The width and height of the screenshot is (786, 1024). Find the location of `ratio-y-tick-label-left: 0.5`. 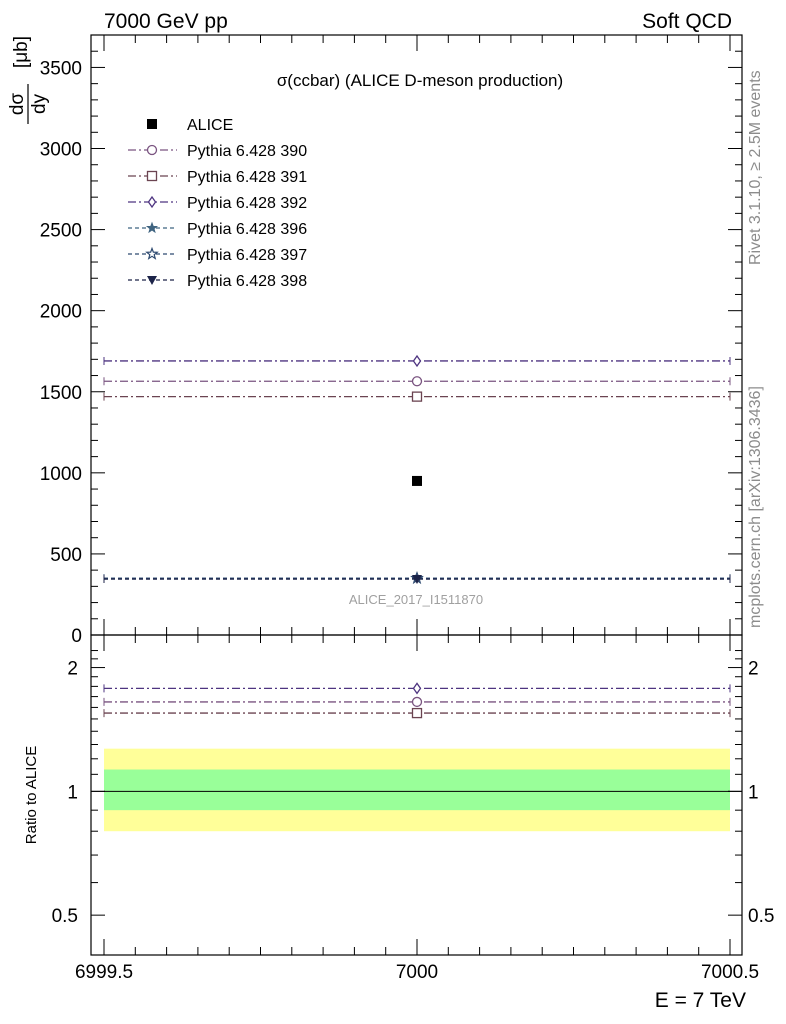

ratio-y-tick-label-left: 0.5 is located at coordinates (65, 916).